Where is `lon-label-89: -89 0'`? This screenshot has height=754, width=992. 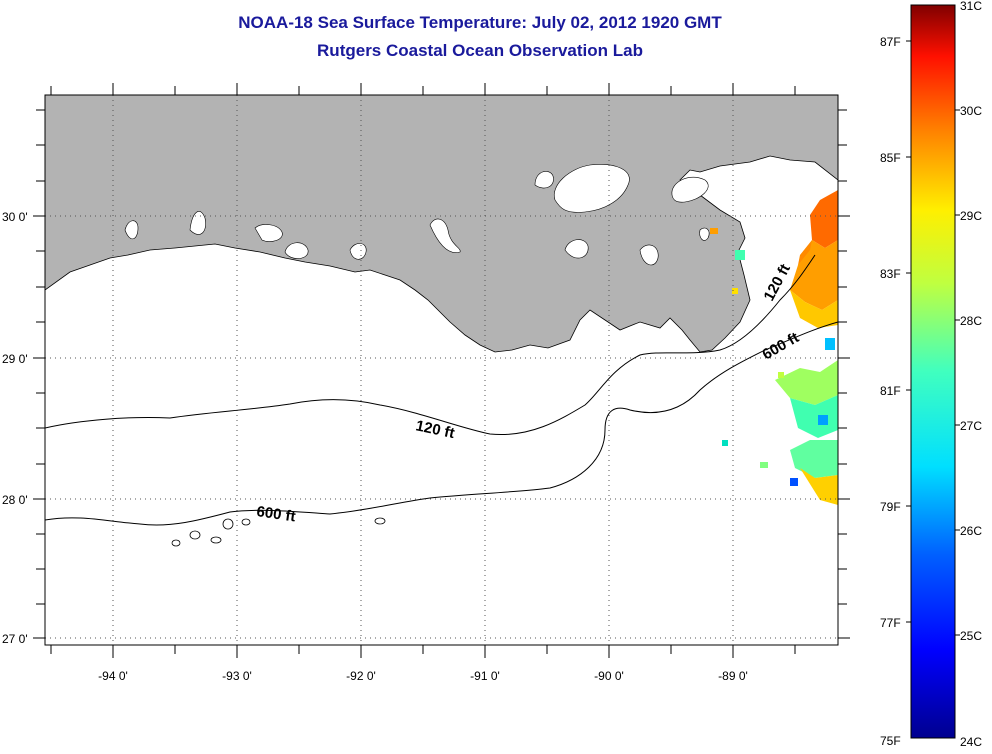 lon-label-89: -89 0' is located at coordinates (733, 676).